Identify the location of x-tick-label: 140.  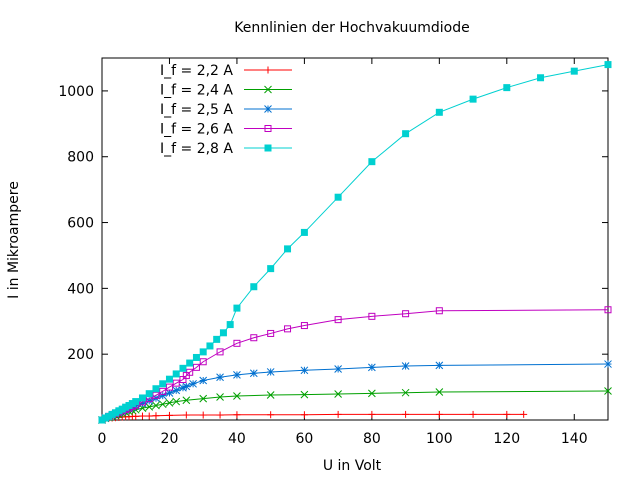
(574, 439).